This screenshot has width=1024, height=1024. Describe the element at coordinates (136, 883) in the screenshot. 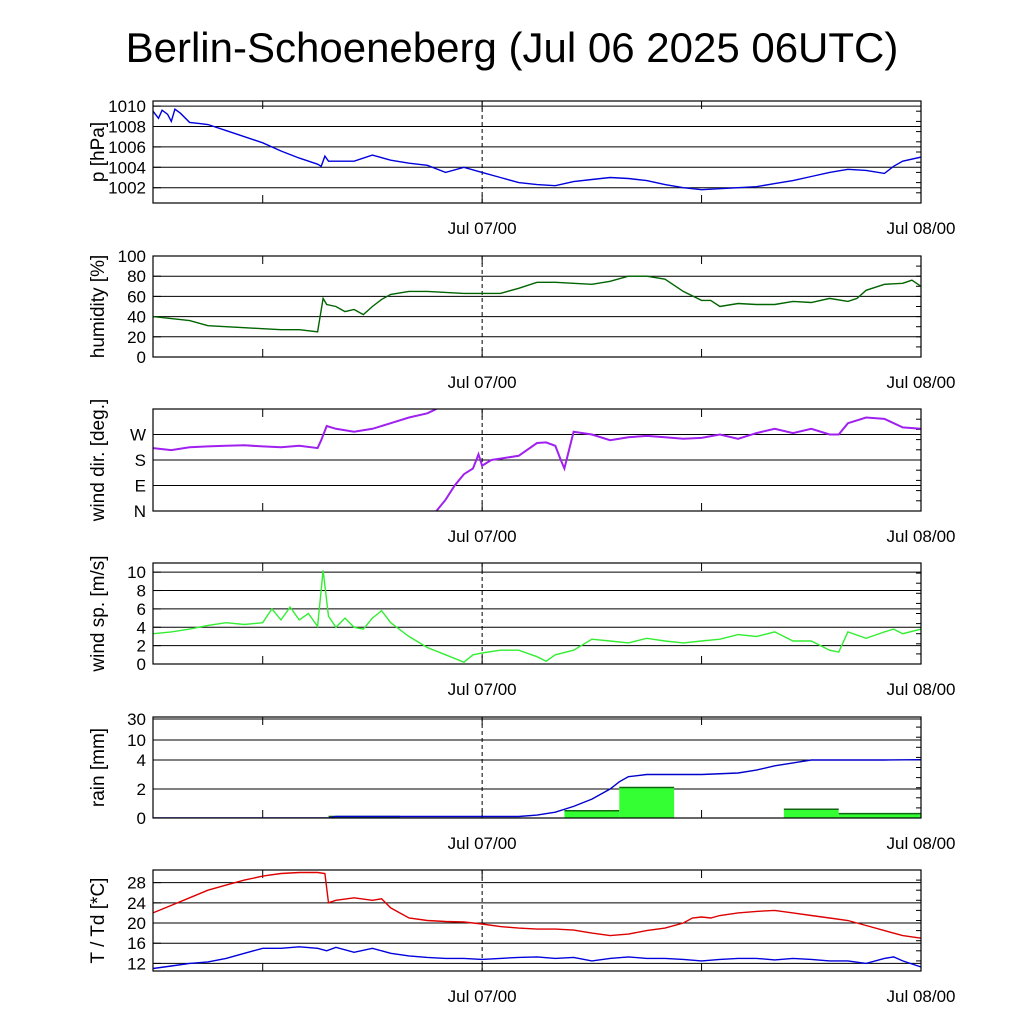

I see `y-tick-label: 28` at that location.